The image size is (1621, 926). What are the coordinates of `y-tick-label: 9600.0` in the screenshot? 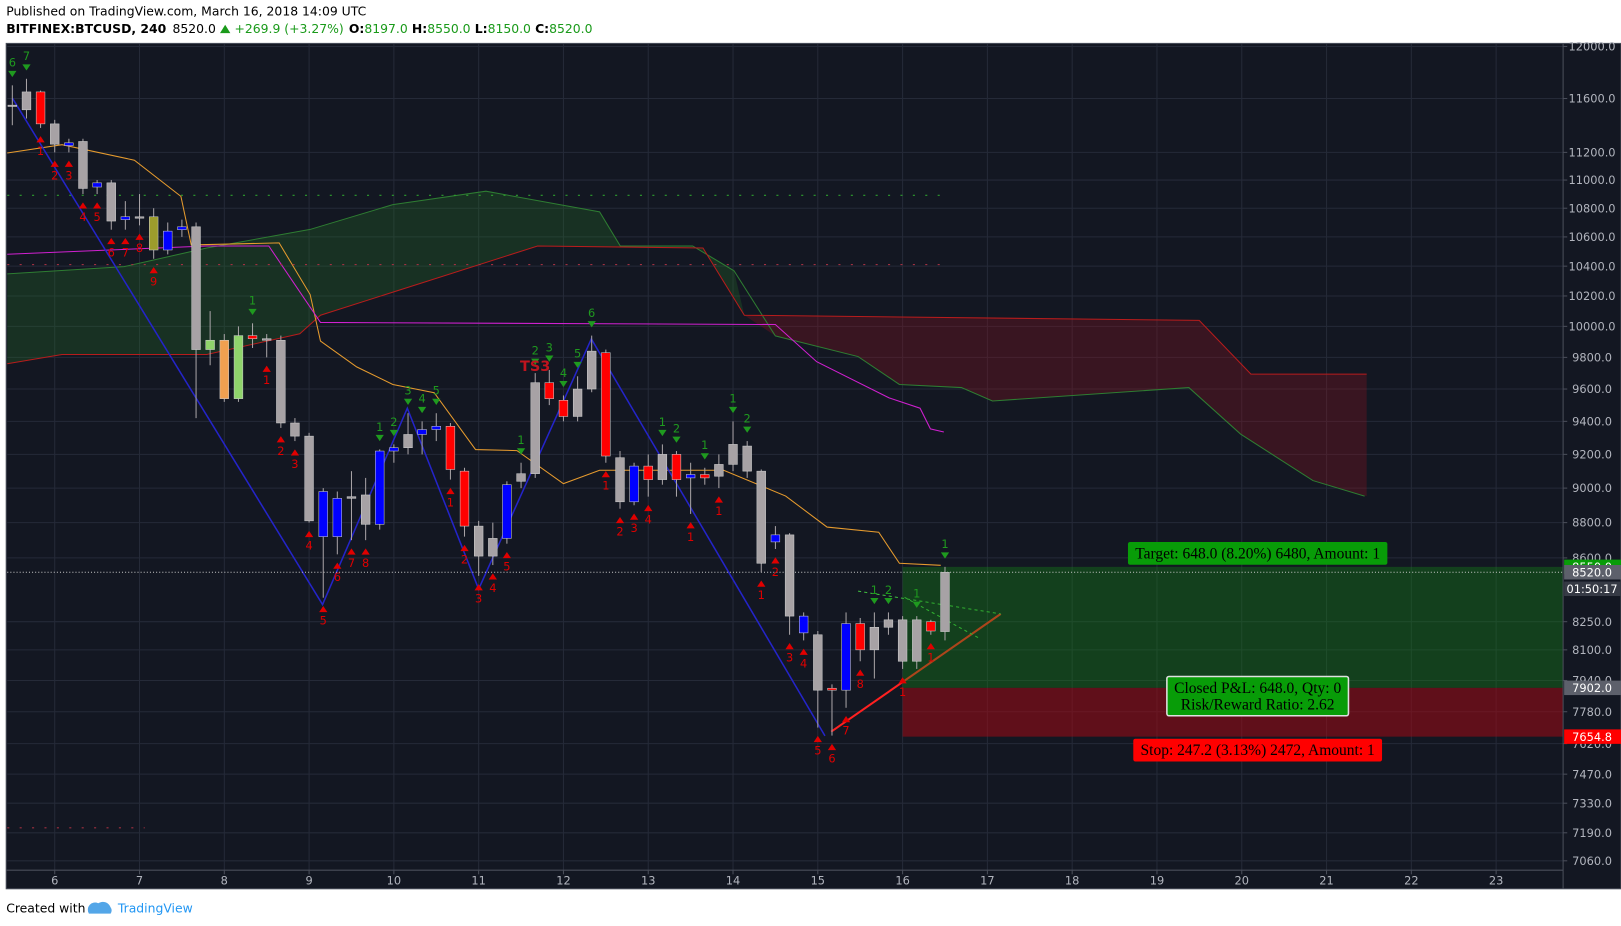 It's located at (1592, 389).